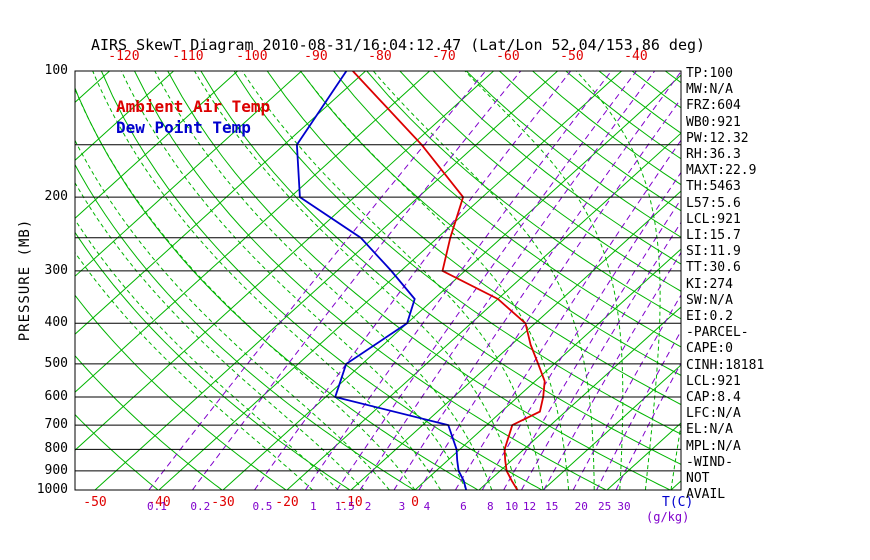 This screenshot has width=870, height=560. What do you see at coordinates (698, 478) in the screenshot?
I see `stat-line: NOT` at bounding box center [698, 478].